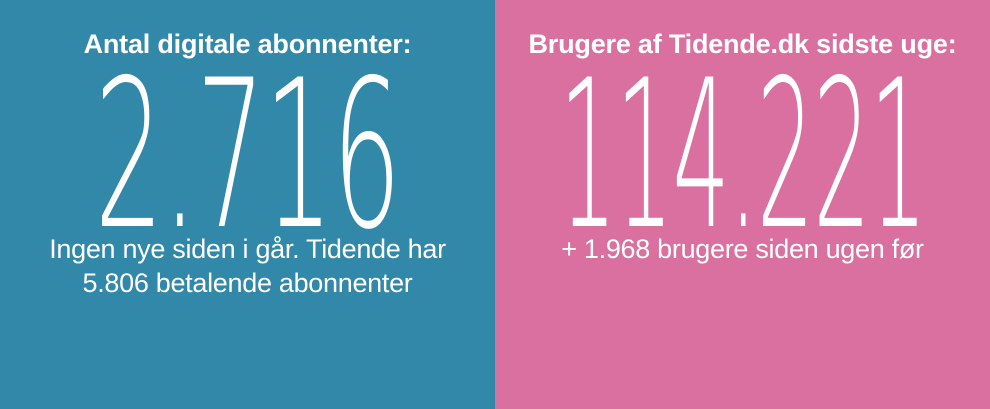 The image size is (990, 409). I want to click on note-line: + 1.968 brugere siden ugen før, so click(742, 249).